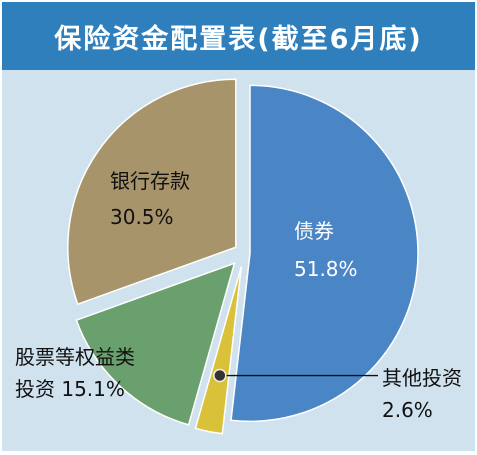 The width and height of the screenshot is (477, 455). I want to click on title-bar: 保险资金配置表(截至6月底), so click(238, 36).